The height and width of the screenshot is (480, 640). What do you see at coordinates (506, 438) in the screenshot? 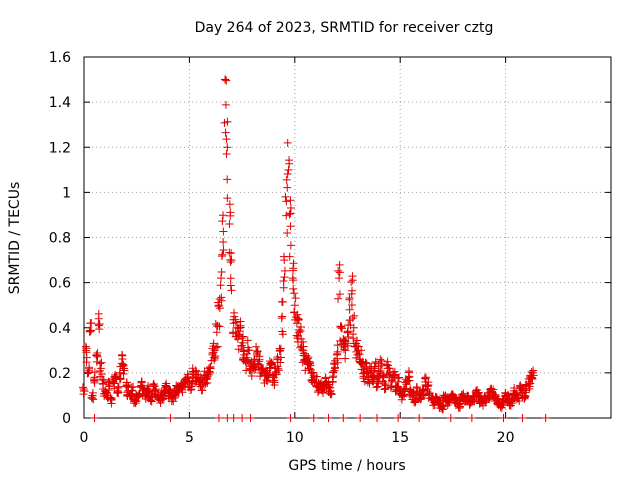
I see `x-tick-label: 20` at bounding box center [506, 438].